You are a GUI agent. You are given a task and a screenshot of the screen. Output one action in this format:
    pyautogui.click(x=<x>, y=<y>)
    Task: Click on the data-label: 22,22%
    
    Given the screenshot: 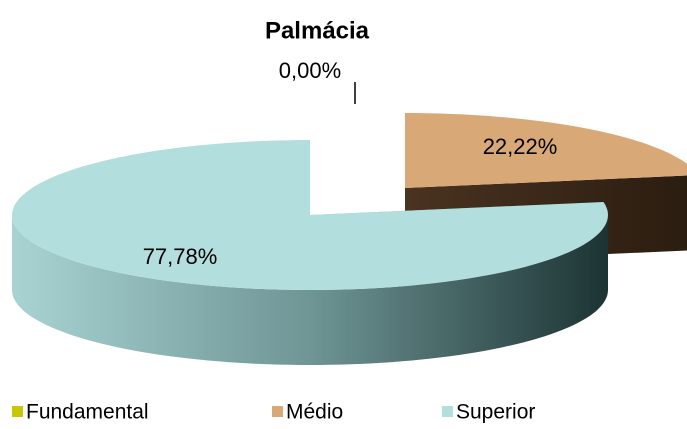 What is the action you would take?
    pyautogui.click(x=520, y=146)
    